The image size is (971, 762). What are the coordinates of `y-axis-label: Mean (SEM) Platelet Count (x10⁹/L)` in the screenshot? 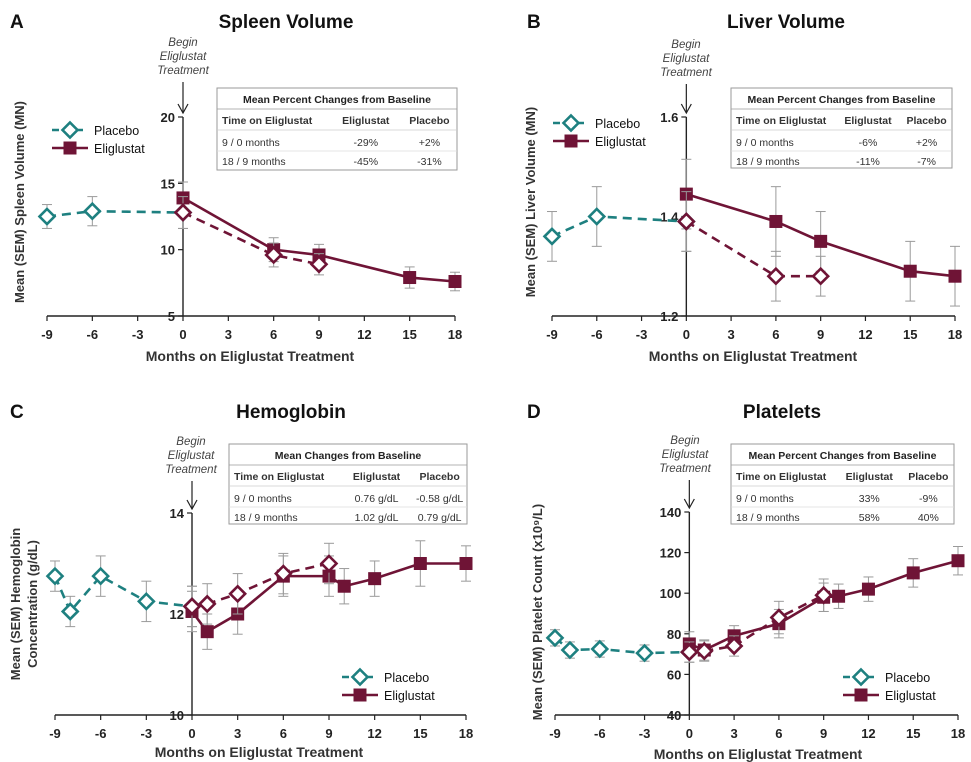 It's located at (537, 612).